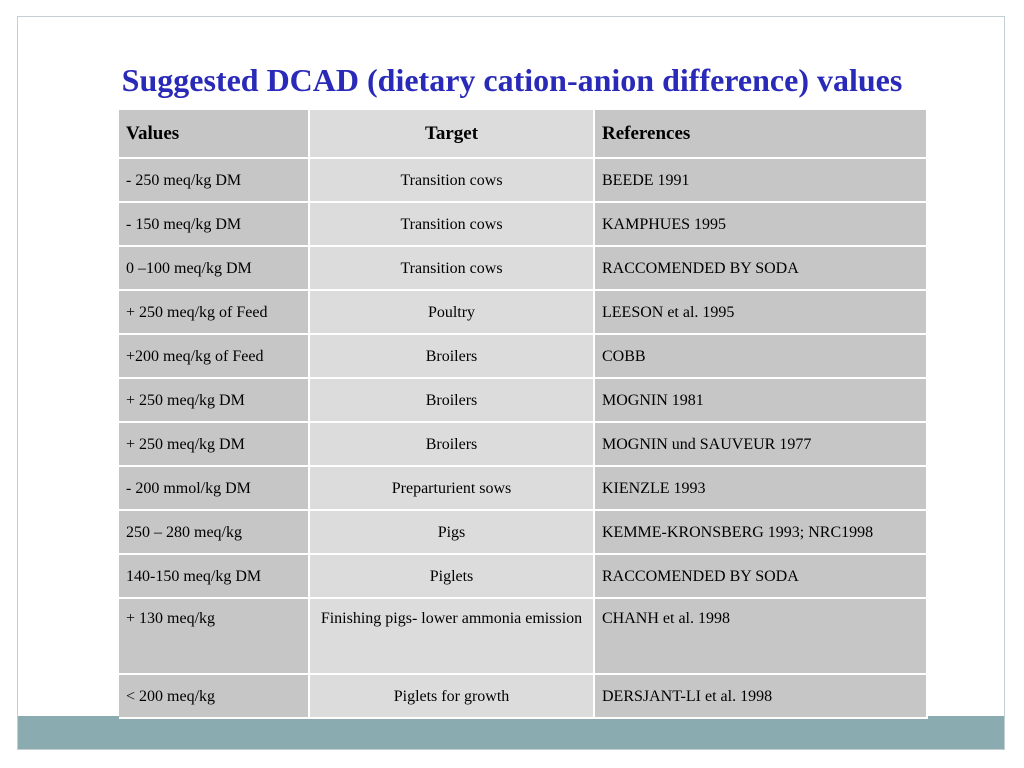 This screenshot has height=768, width=1024. I want to click on reference-cell: LEESON et al. 1995, so click(761, 312).